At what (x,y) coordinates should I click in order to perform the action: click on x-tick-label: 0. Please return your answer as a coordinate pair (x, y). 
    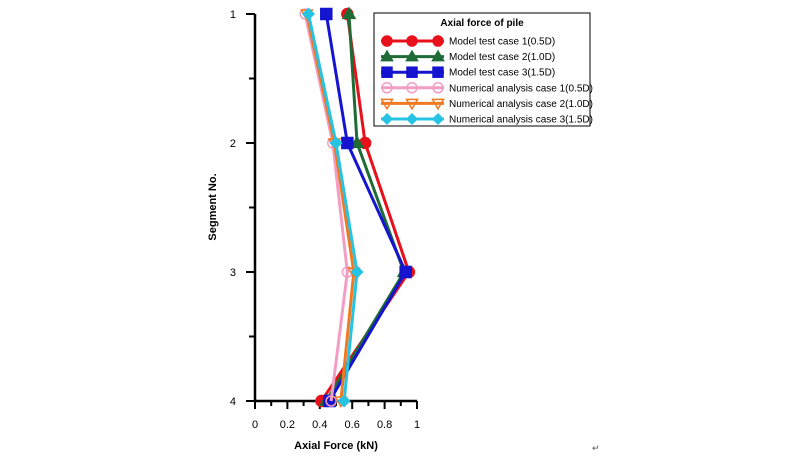
    Looking at the image, I should click on (255, 425).